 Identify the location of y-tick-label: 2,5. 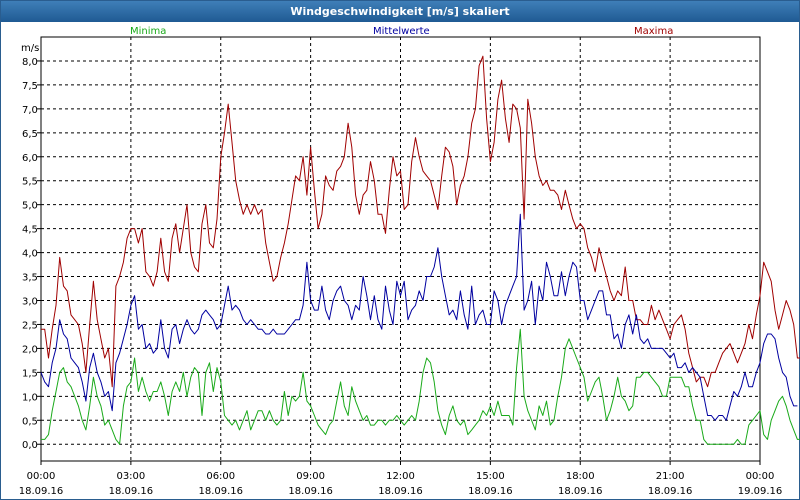
(30, 325).